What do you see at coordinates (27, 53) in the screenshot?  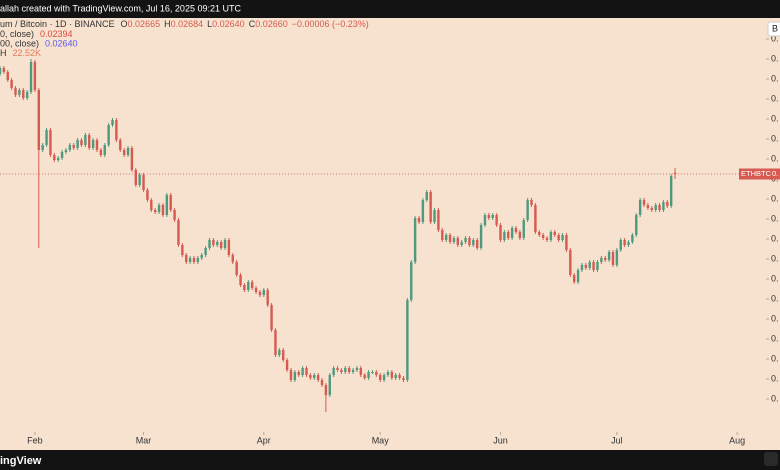 I see `indicator-value: 22.52K` at bounding box center [27, 53].